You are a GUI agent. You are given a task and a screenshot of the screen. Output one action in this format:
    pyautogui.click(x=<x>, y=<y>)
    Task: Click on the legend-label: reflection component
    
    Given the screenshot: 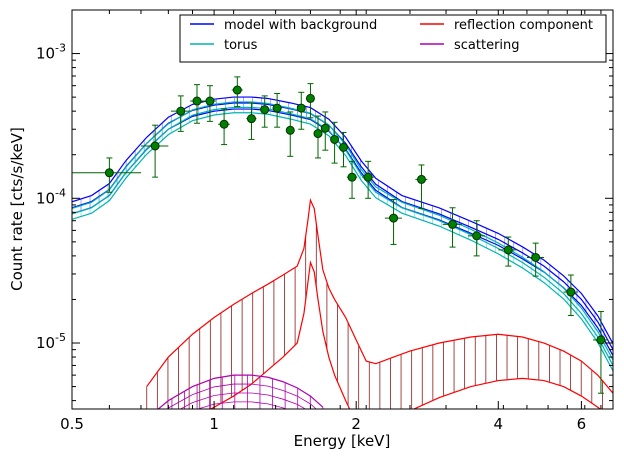 What is the action you would take?
    pyautogui.click(x=523, y=25)
    